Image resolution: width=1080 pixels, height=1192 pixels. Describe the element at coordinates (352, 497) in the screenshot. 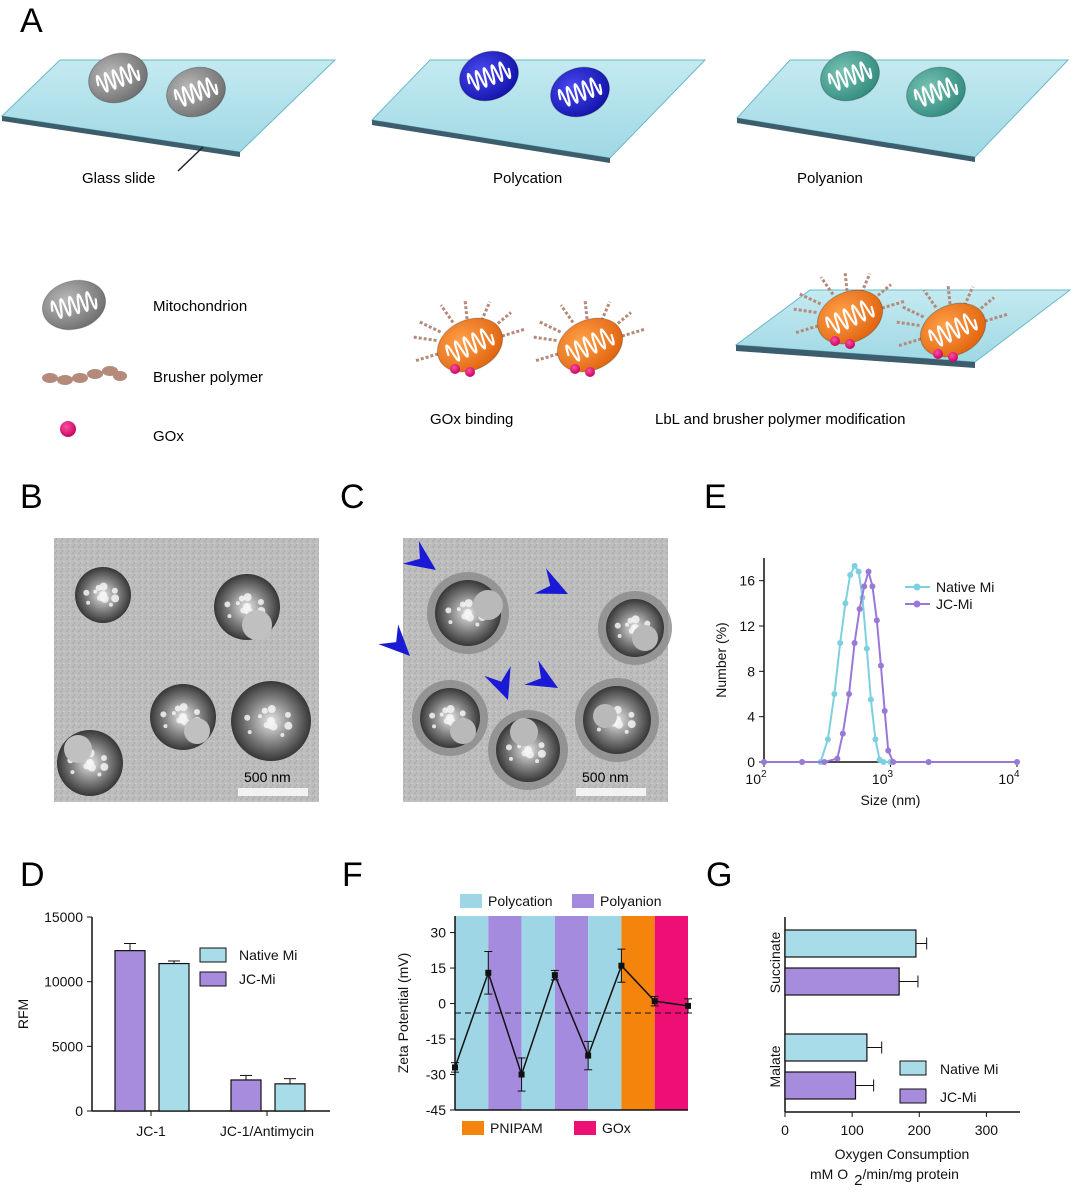

I see `panel-label-c: C` at that location.